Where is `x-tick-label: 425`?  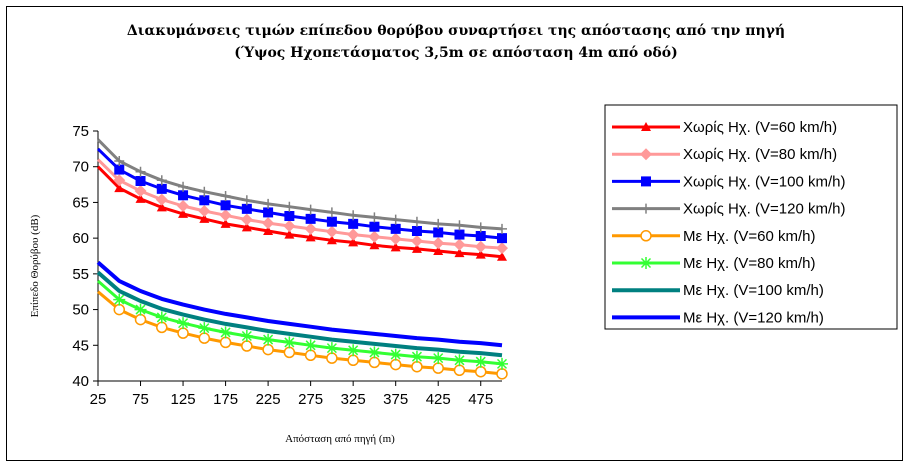 x-tick-label: 425 is located at coordinates (438, 399).